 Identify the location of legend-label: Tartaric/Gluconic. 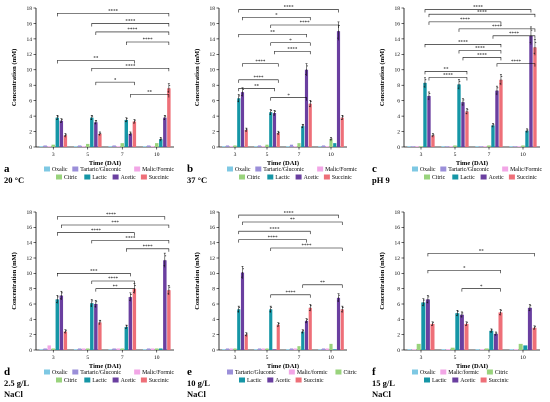
(100, 373).